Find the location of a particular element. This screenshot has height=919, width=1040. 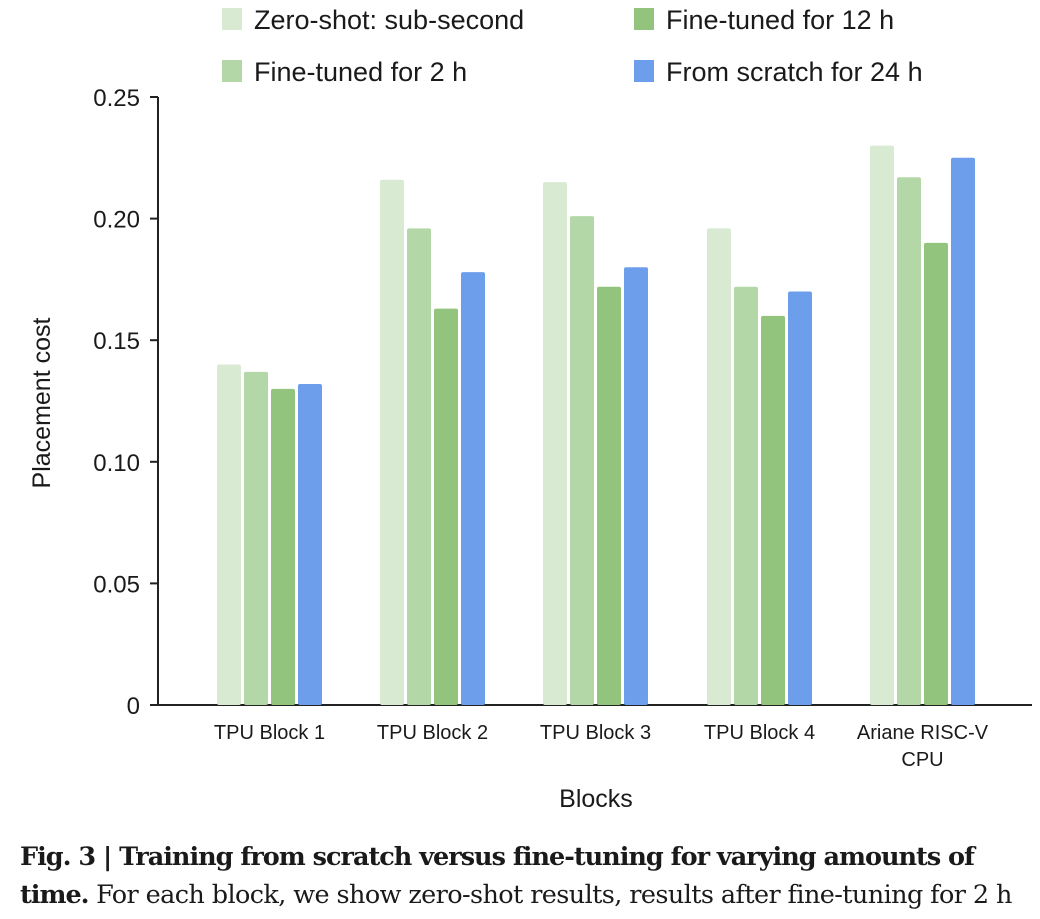

x-tick-label: TPU Block 4 is located at coordinates (759, 733).